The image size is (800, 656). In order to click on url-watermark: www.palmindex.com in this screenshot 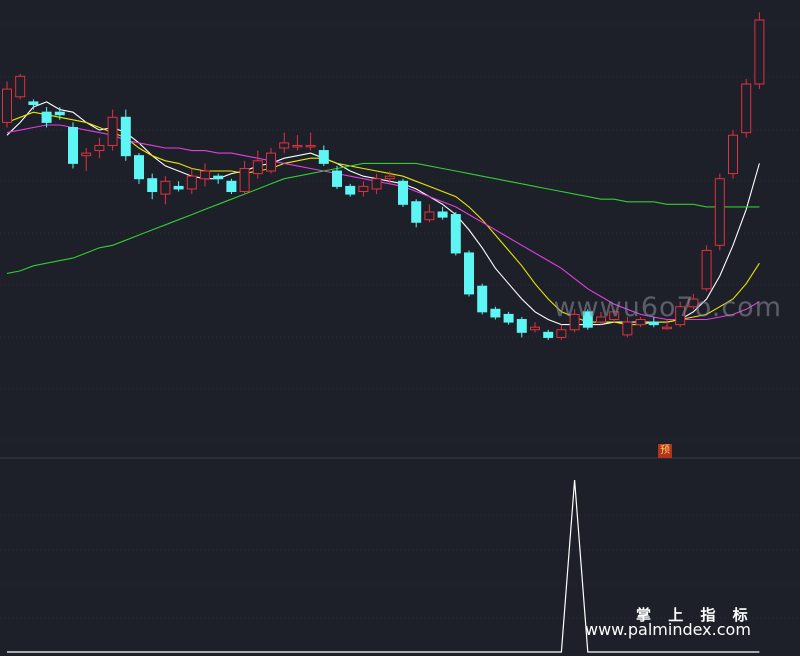, I will do `click(668, 629)`.